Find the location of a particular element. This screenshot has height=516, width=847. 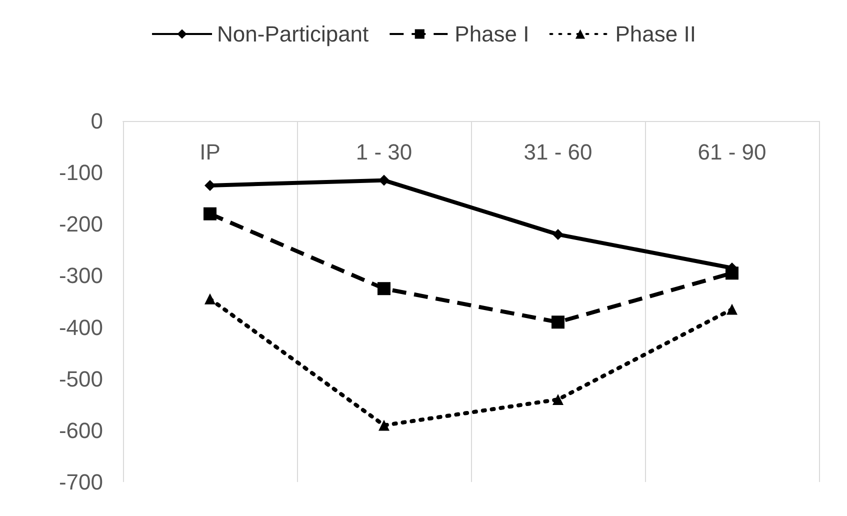

legend-label: Non-Participant is located at coordinates (293, 34).